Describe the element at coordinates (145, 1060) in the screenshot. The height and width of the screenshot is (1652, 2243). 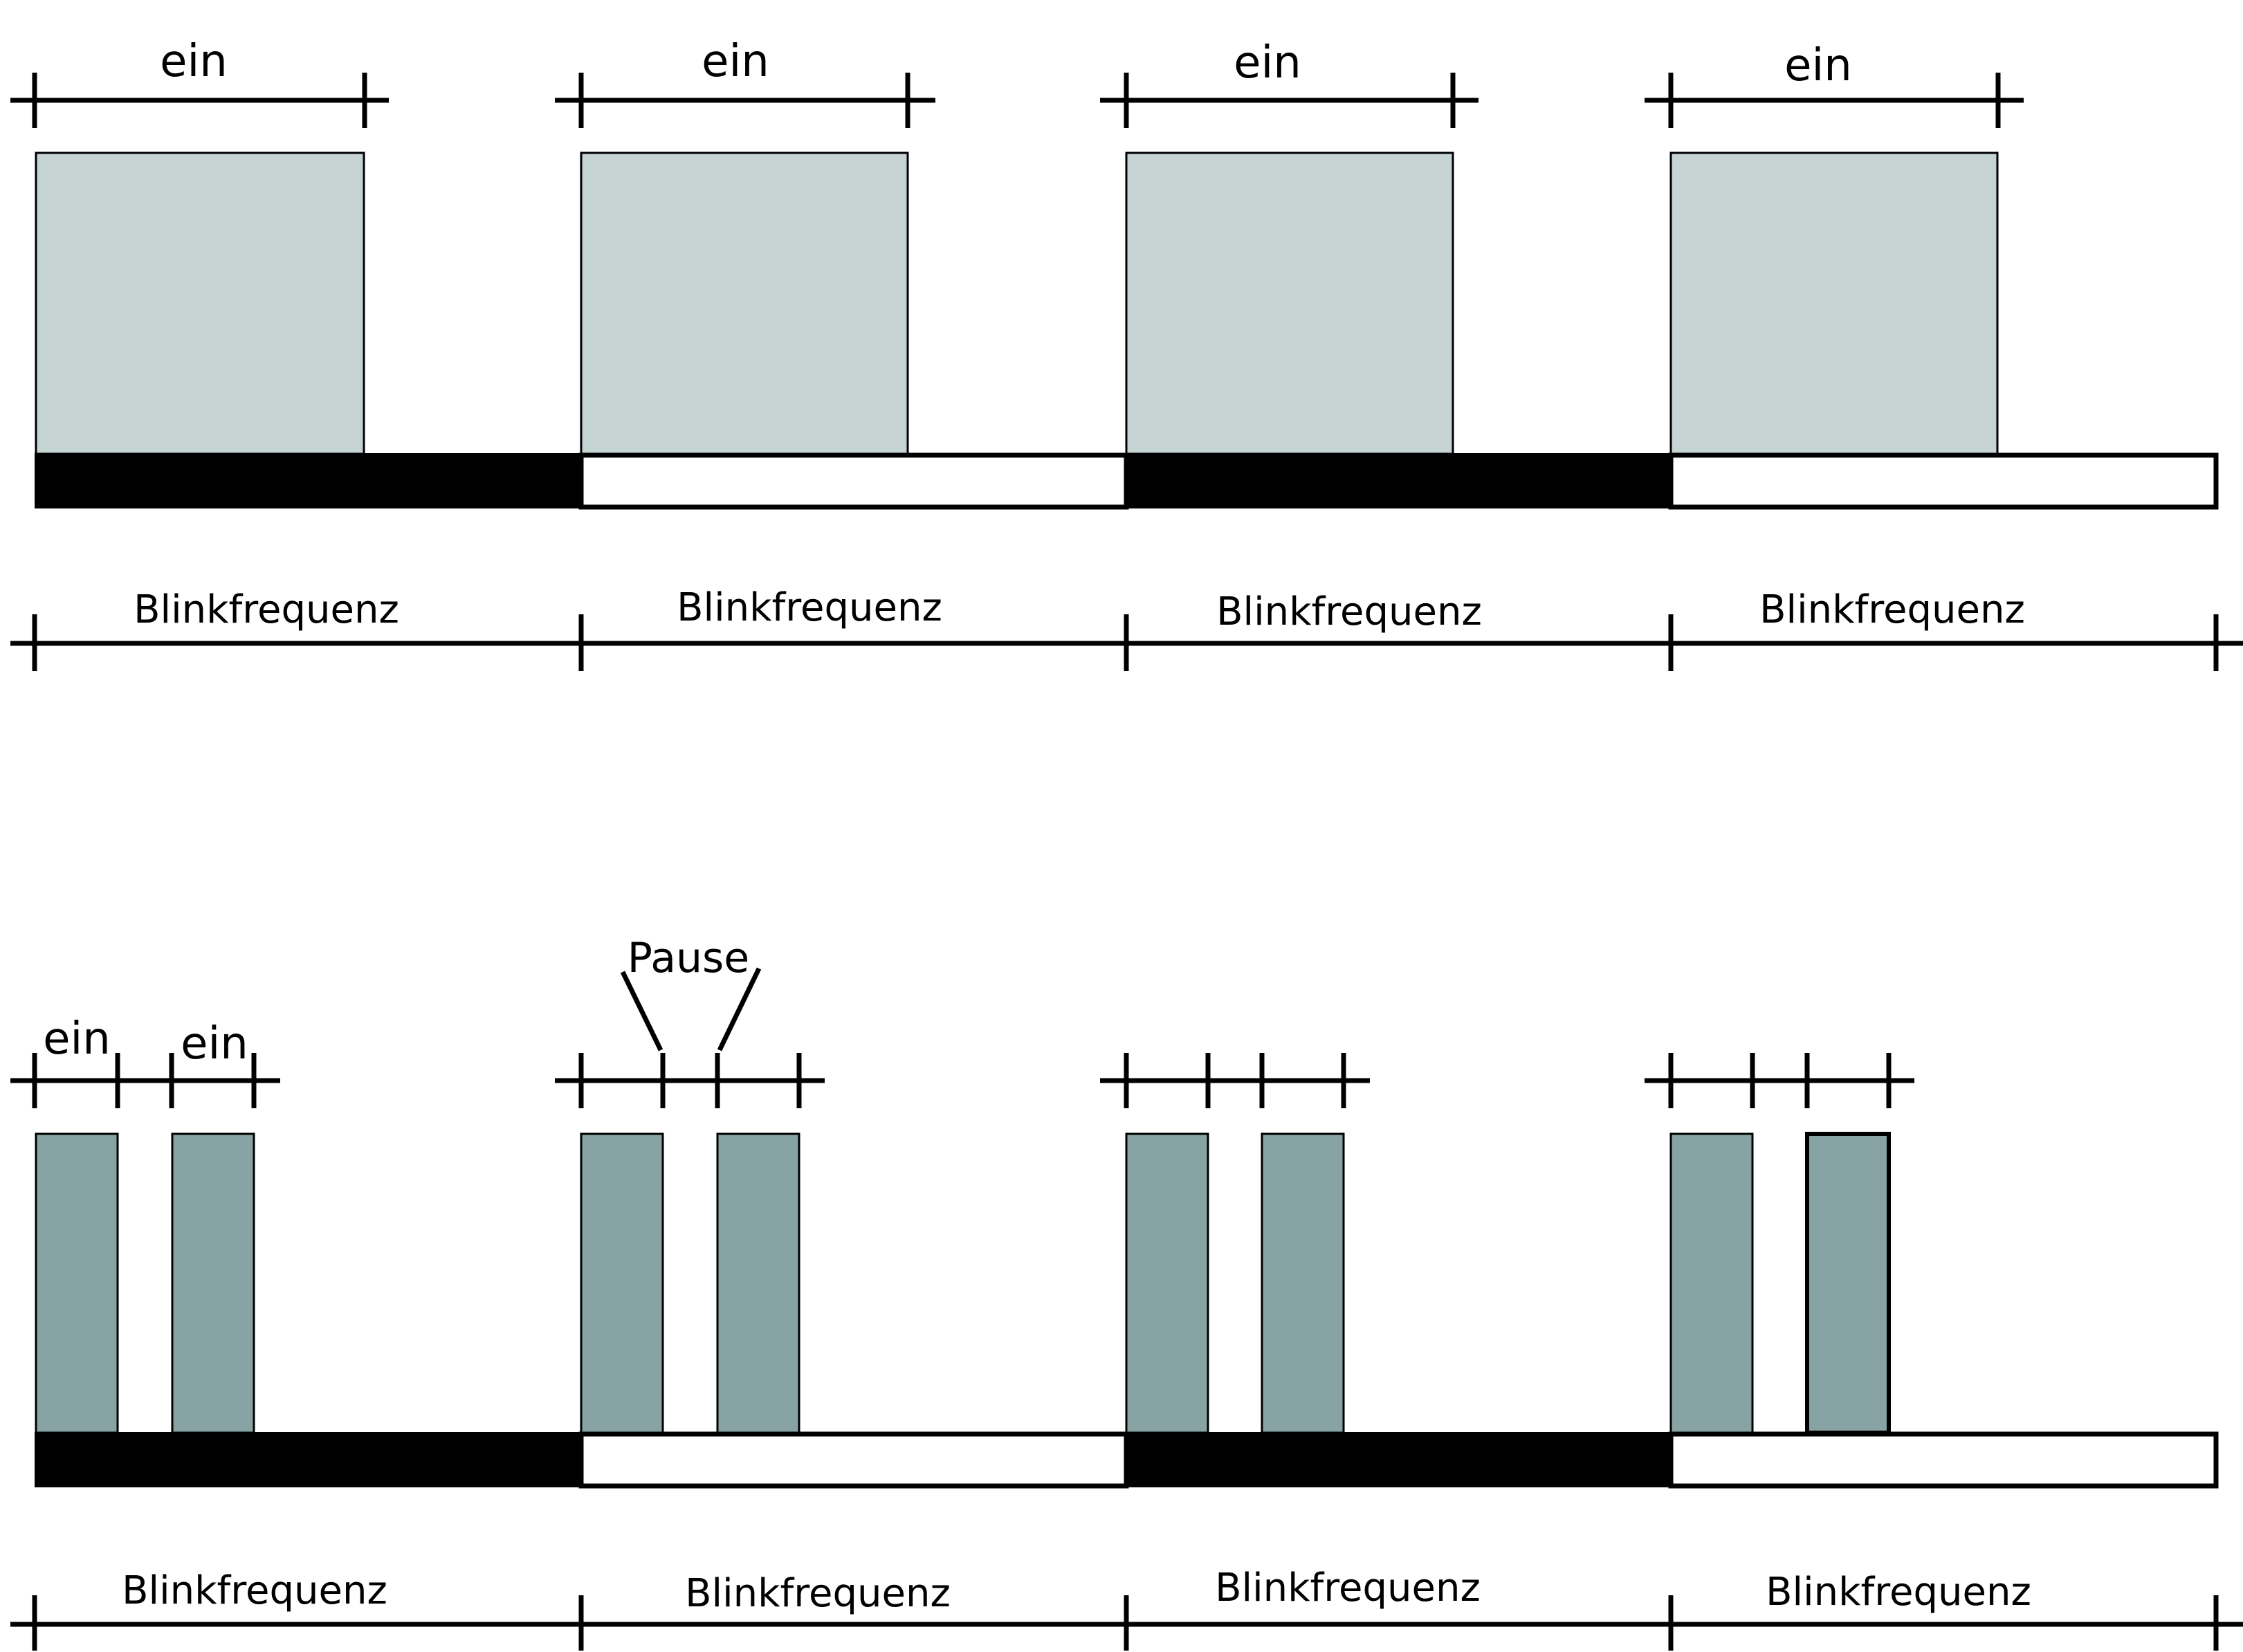
I see `bottom-on-marker-1: ein ein` at that location.